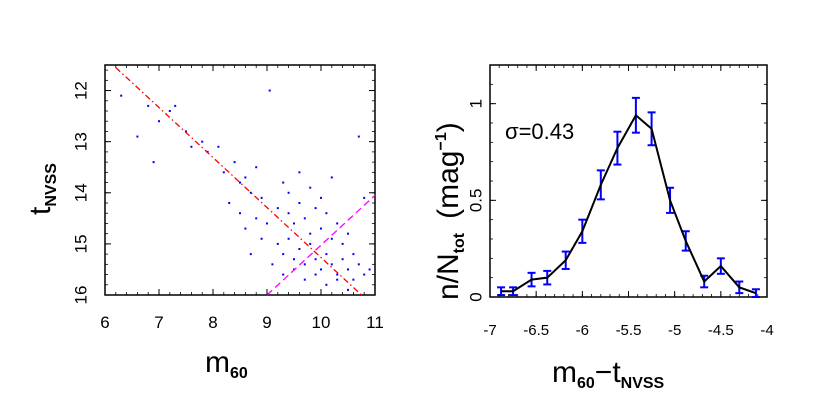 The height and width of the screenshot is (415, 830). What do you see at coordinates (321, 245) in the screenshot?
I see `magenta-limit-line` at bounding box center [321, 245].